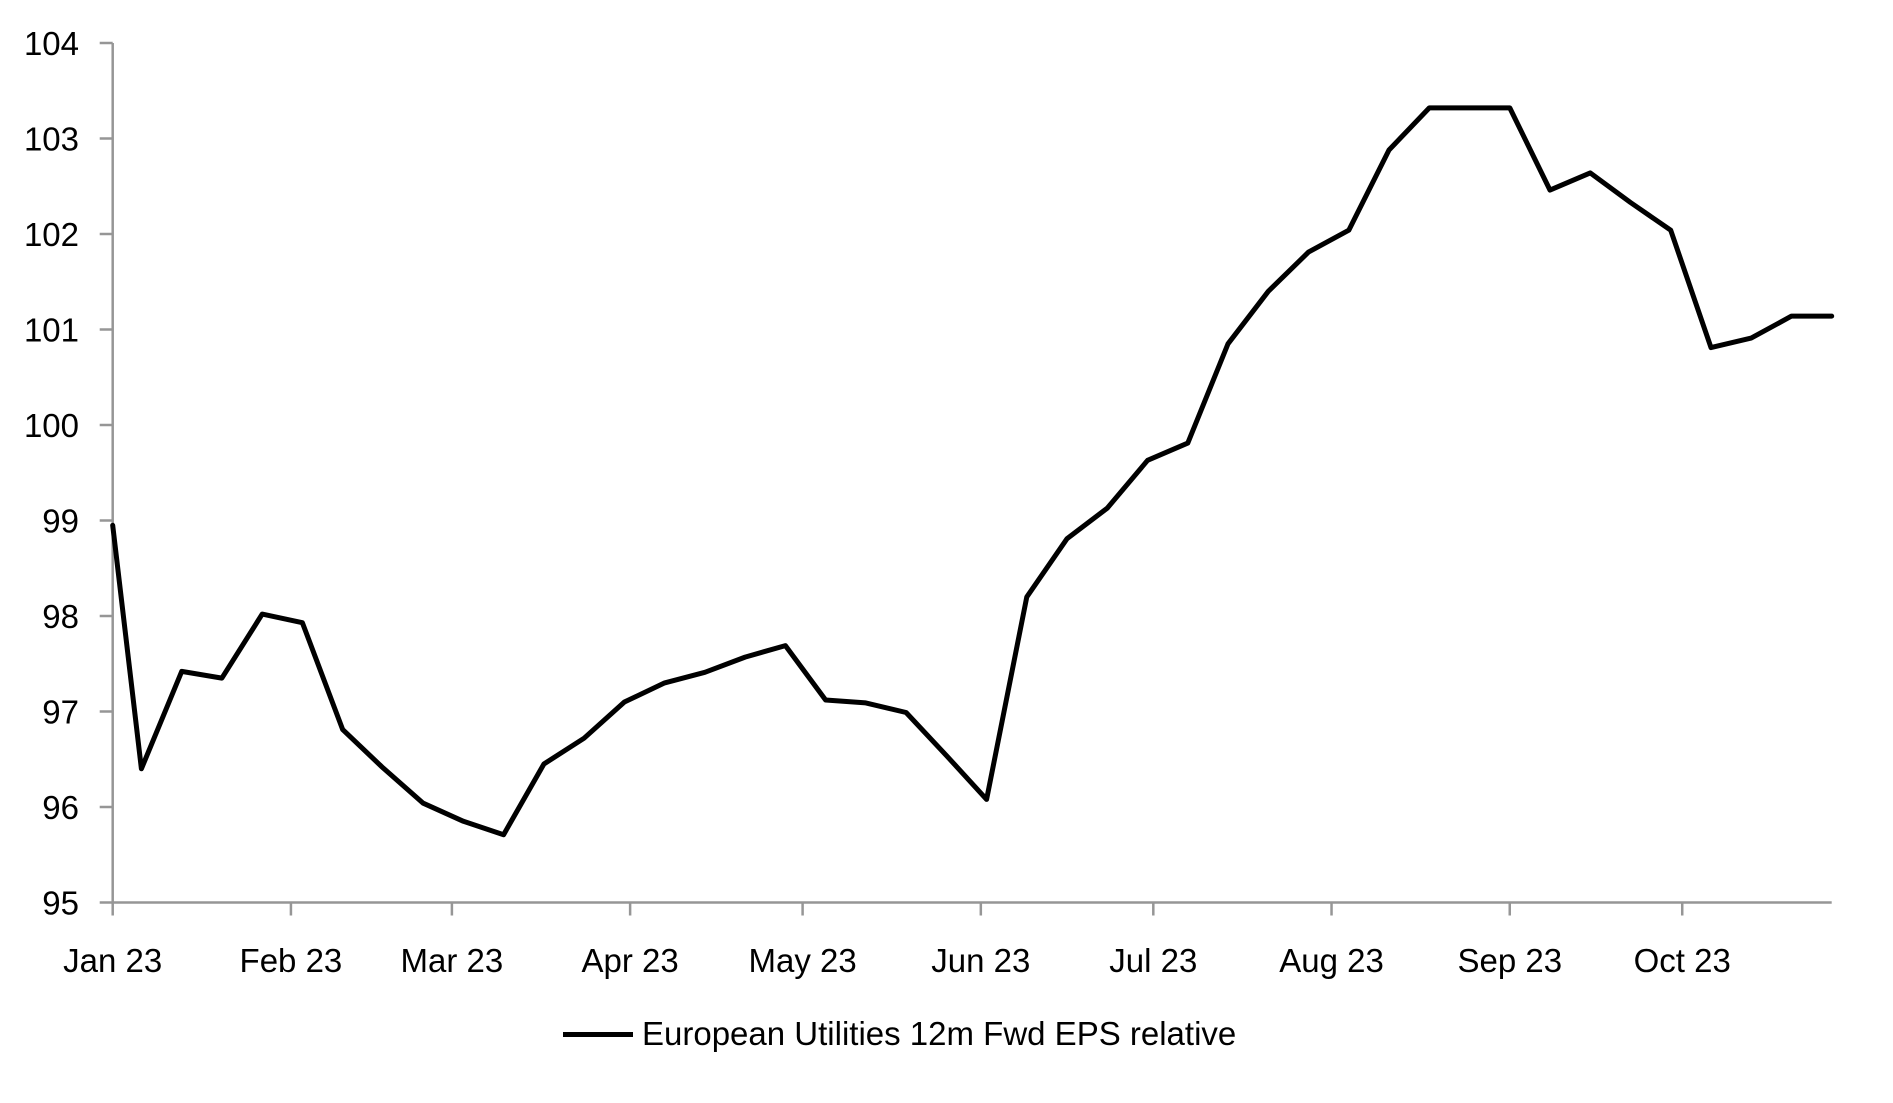 The image size is (1893, 1103). What do you see at coordinates (51, 330) in the screenshot?
I see `y-axis-tick-label: 101` at bounding box center [51, 330].